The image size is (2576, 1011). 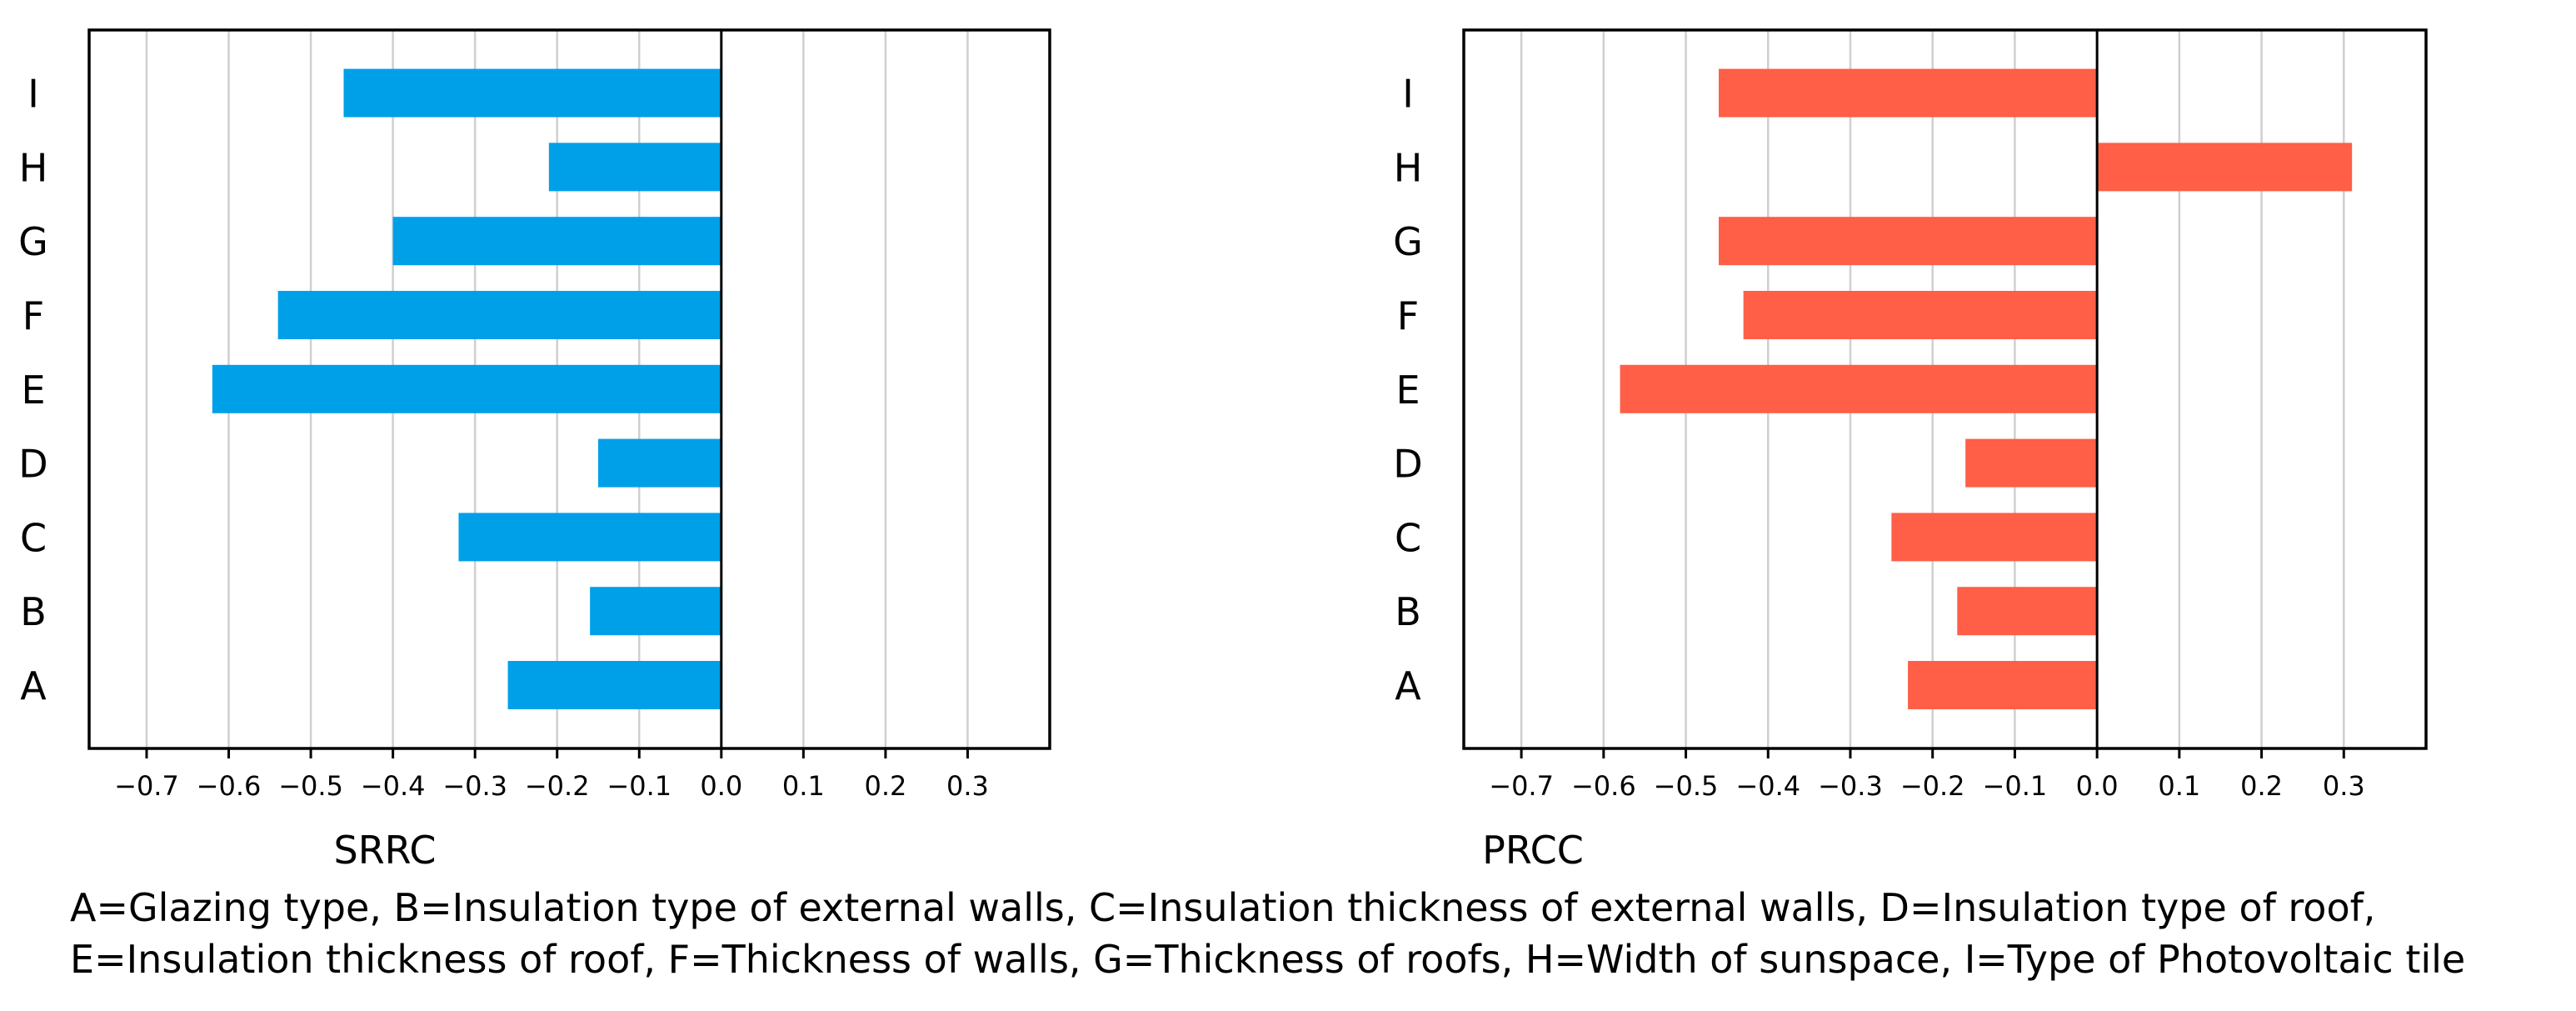 I want to click on srrc-category-label: I, so click(x=33, y=94).